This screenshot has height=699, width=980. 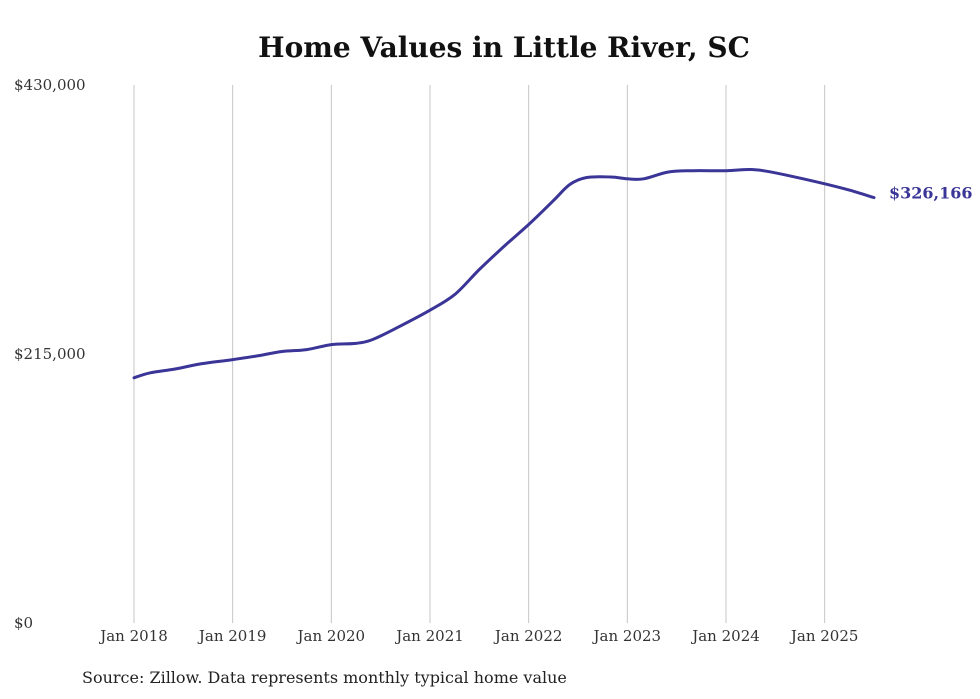 What do you see at coordinates (331, 636) in the screenshot?
I see `x-tick-label: Jan 2020` at bounding box center [331, 636].